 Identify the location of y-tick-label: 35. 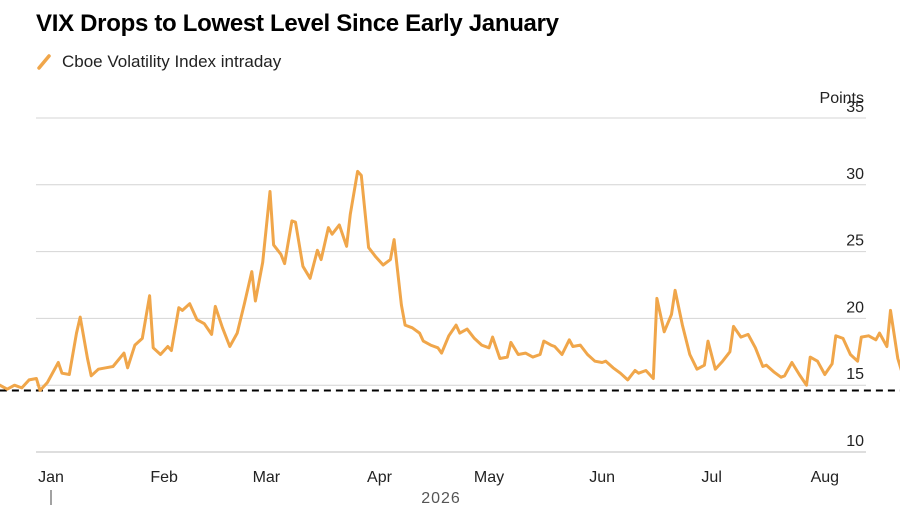
(855, 107).